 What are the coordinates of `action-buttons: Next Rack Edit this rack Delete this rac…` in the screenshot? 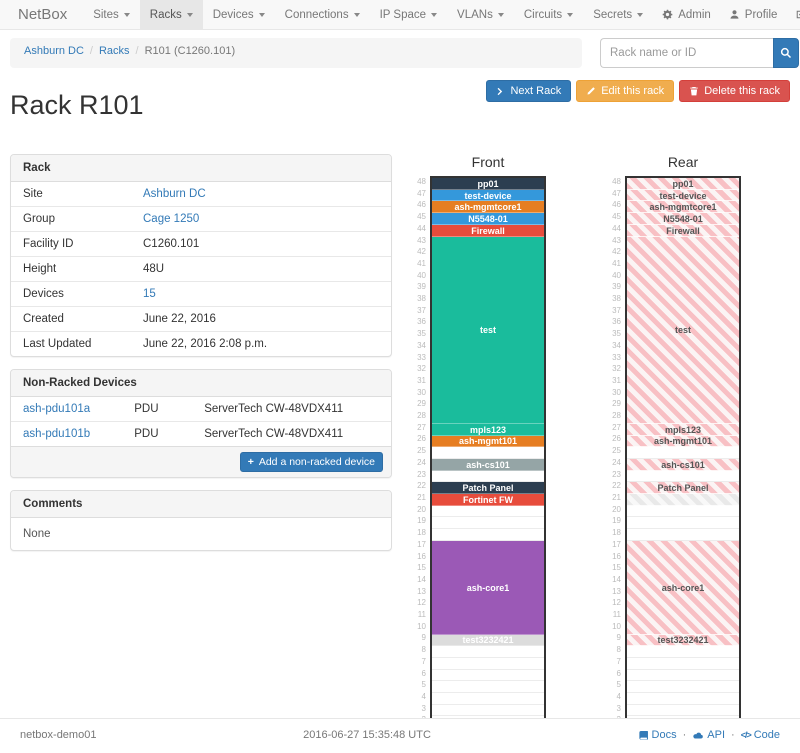 It's located at (638, 91).